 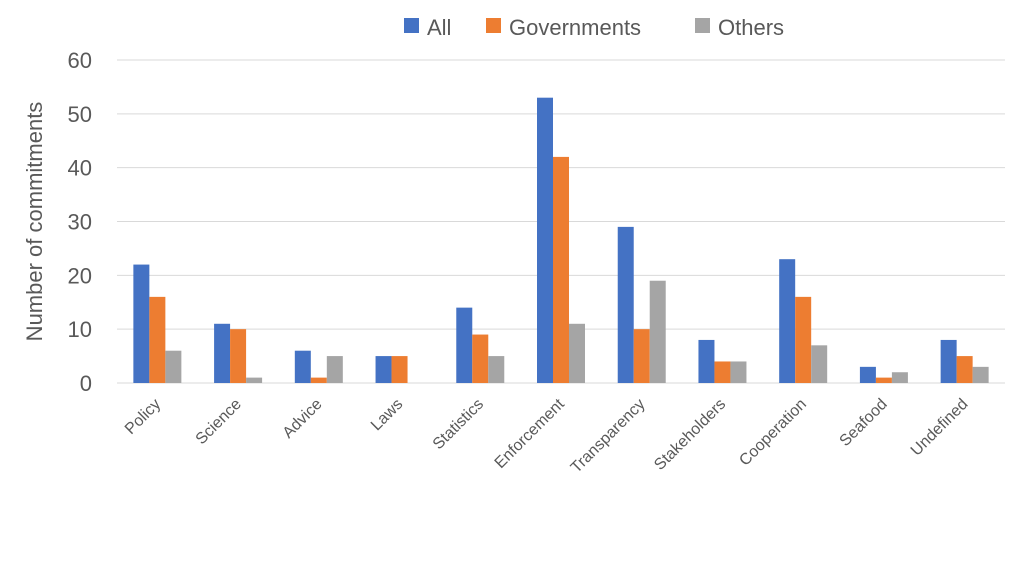 I want to click on y-tick-label: 20, so click(x=80, y=275).